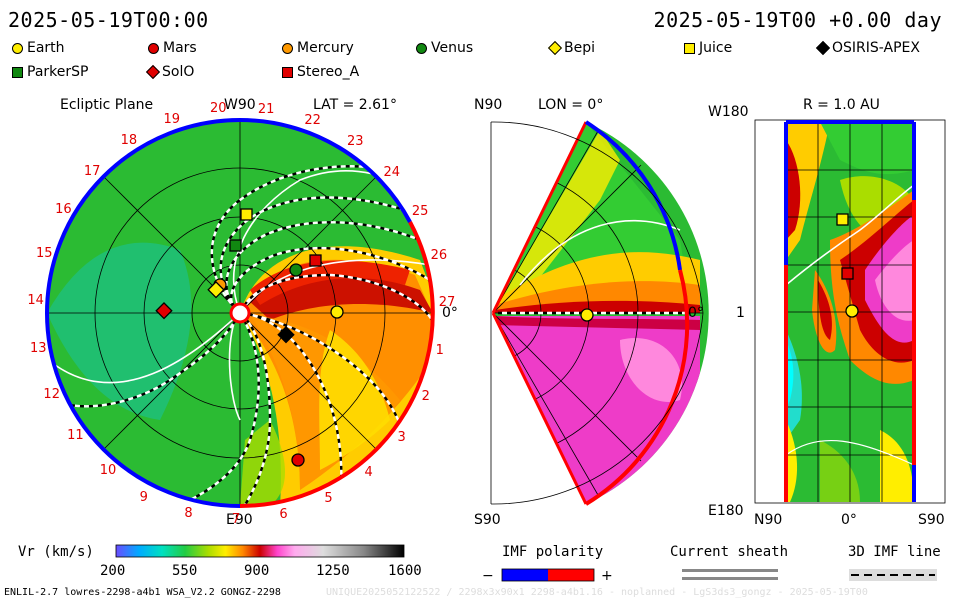 Image resolution: width=960 pixels, height=600 pixels. I want to click on carrington-label-22: 22, so click(312, 120).